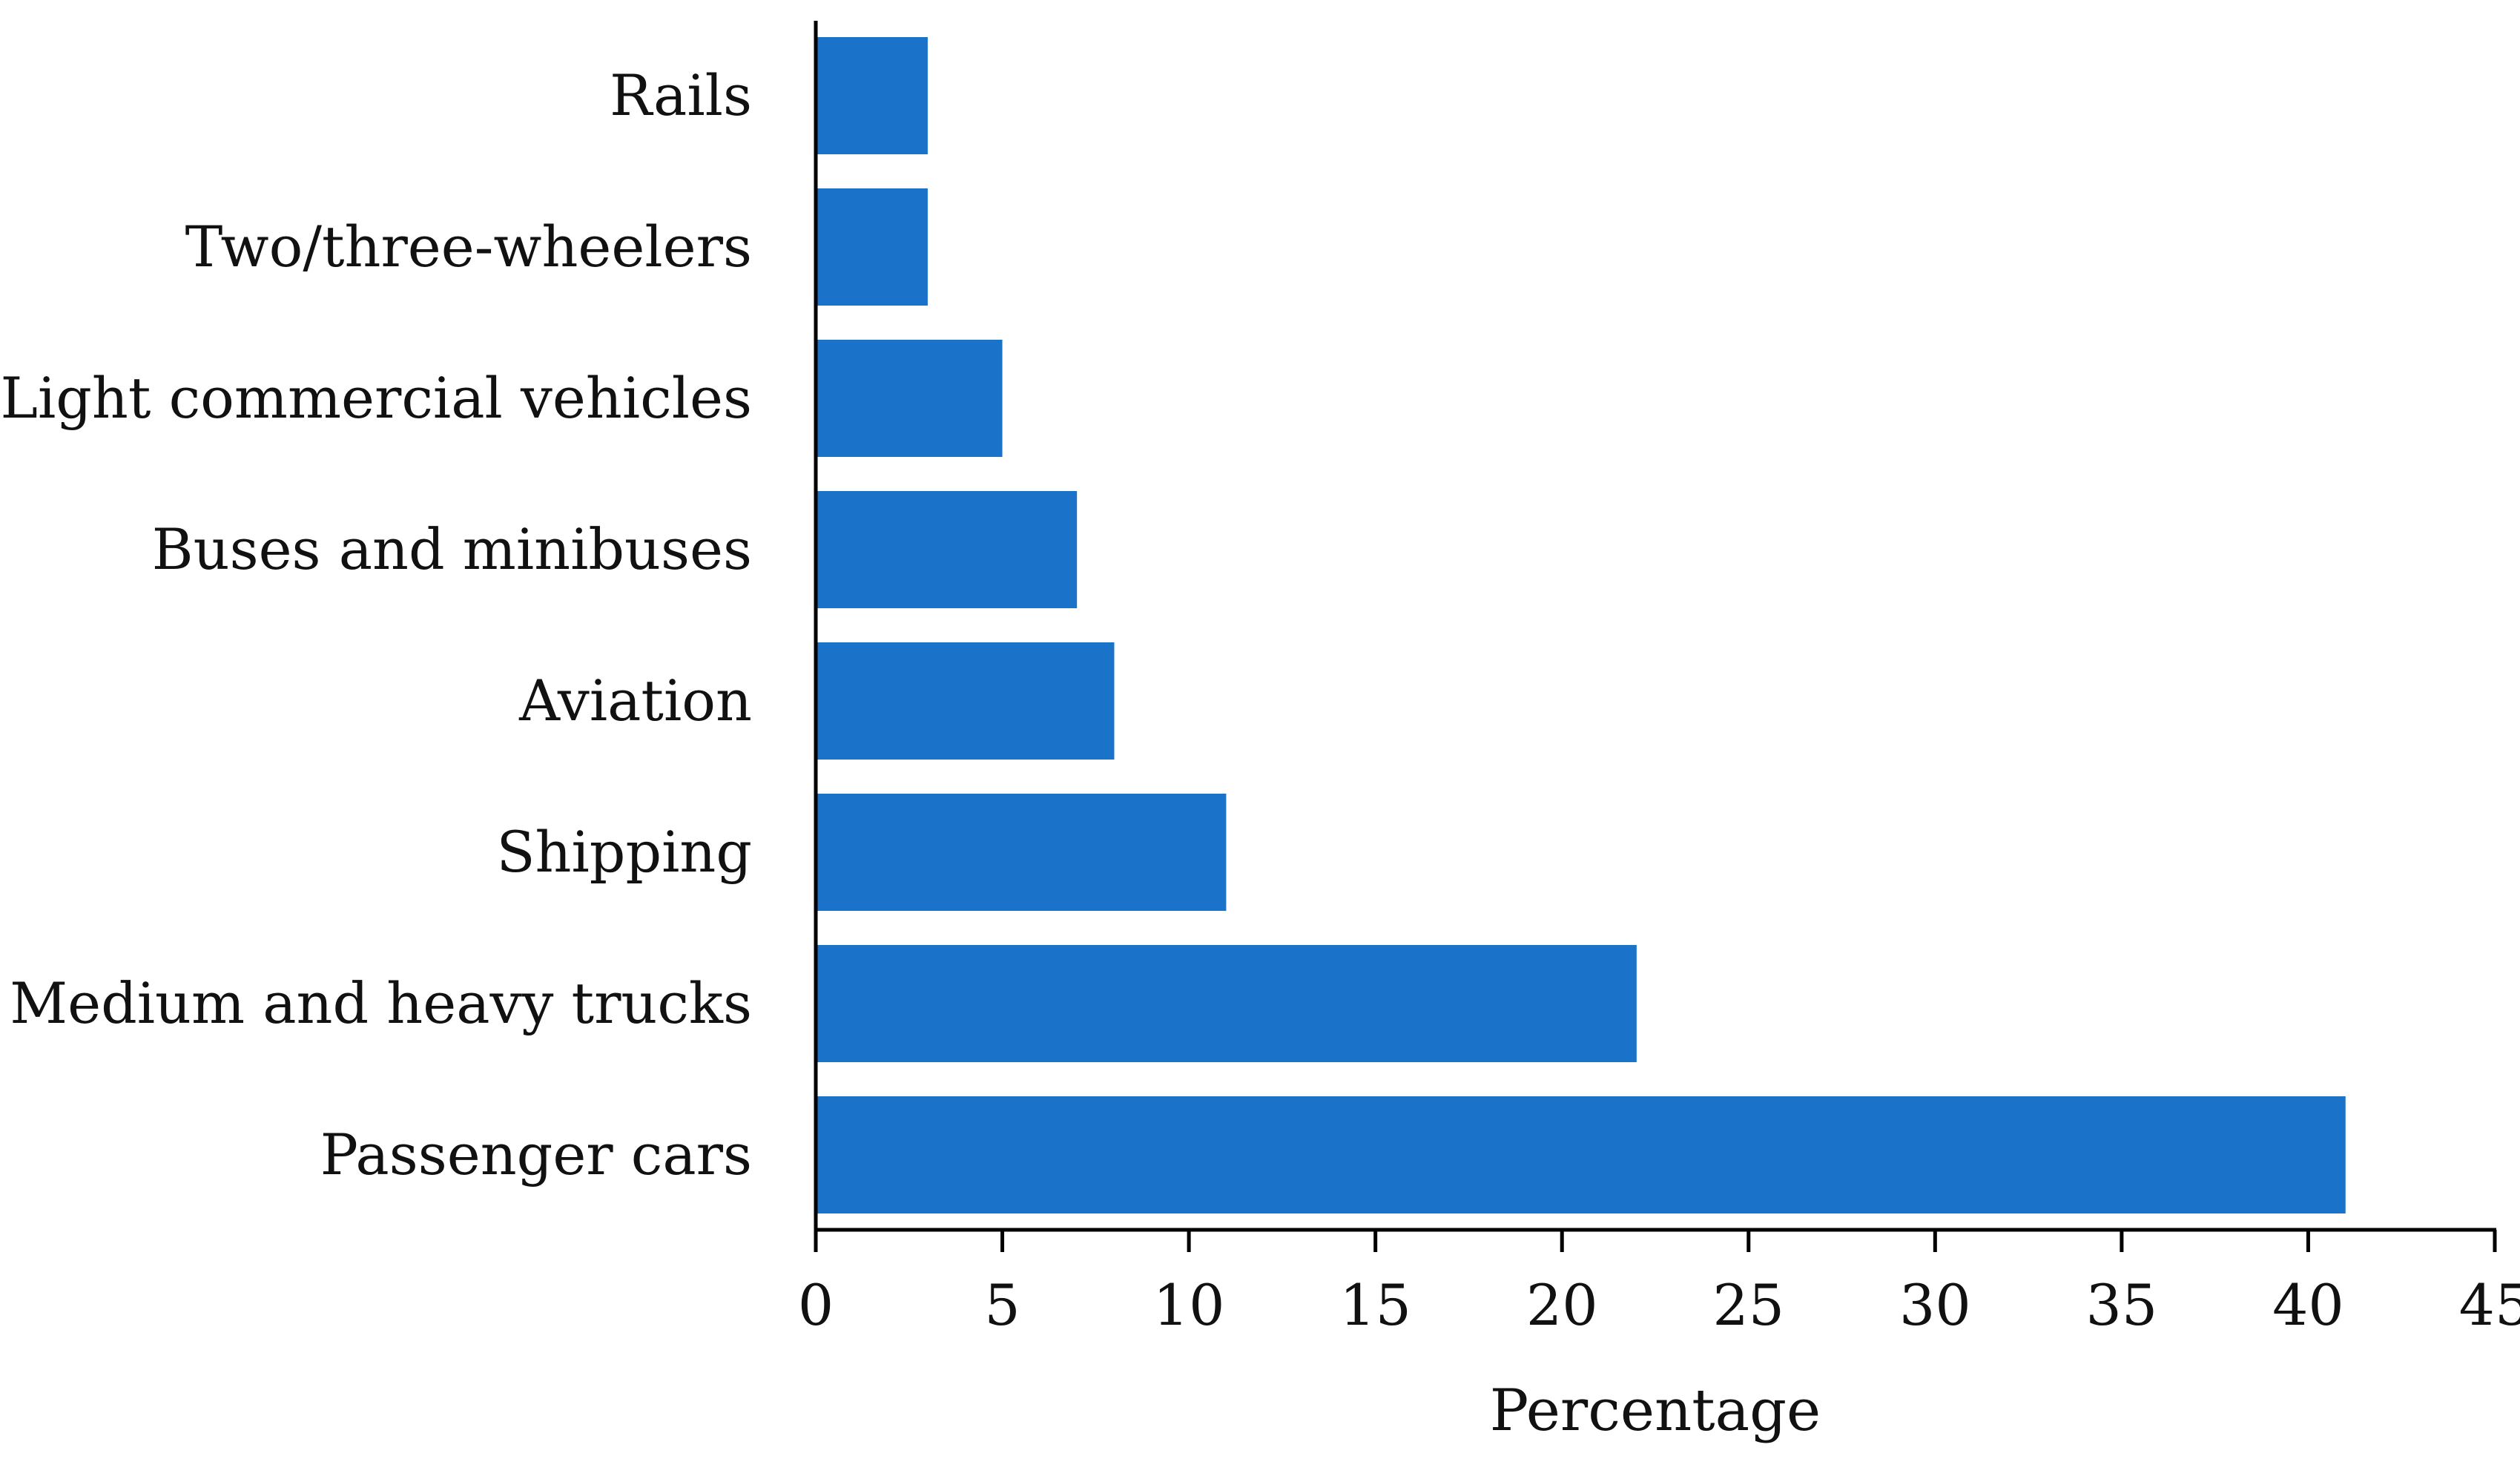  Describe the element at coordinates (872, 247) in the screenshot. I see `bar-two-three-wheelers` at that location.